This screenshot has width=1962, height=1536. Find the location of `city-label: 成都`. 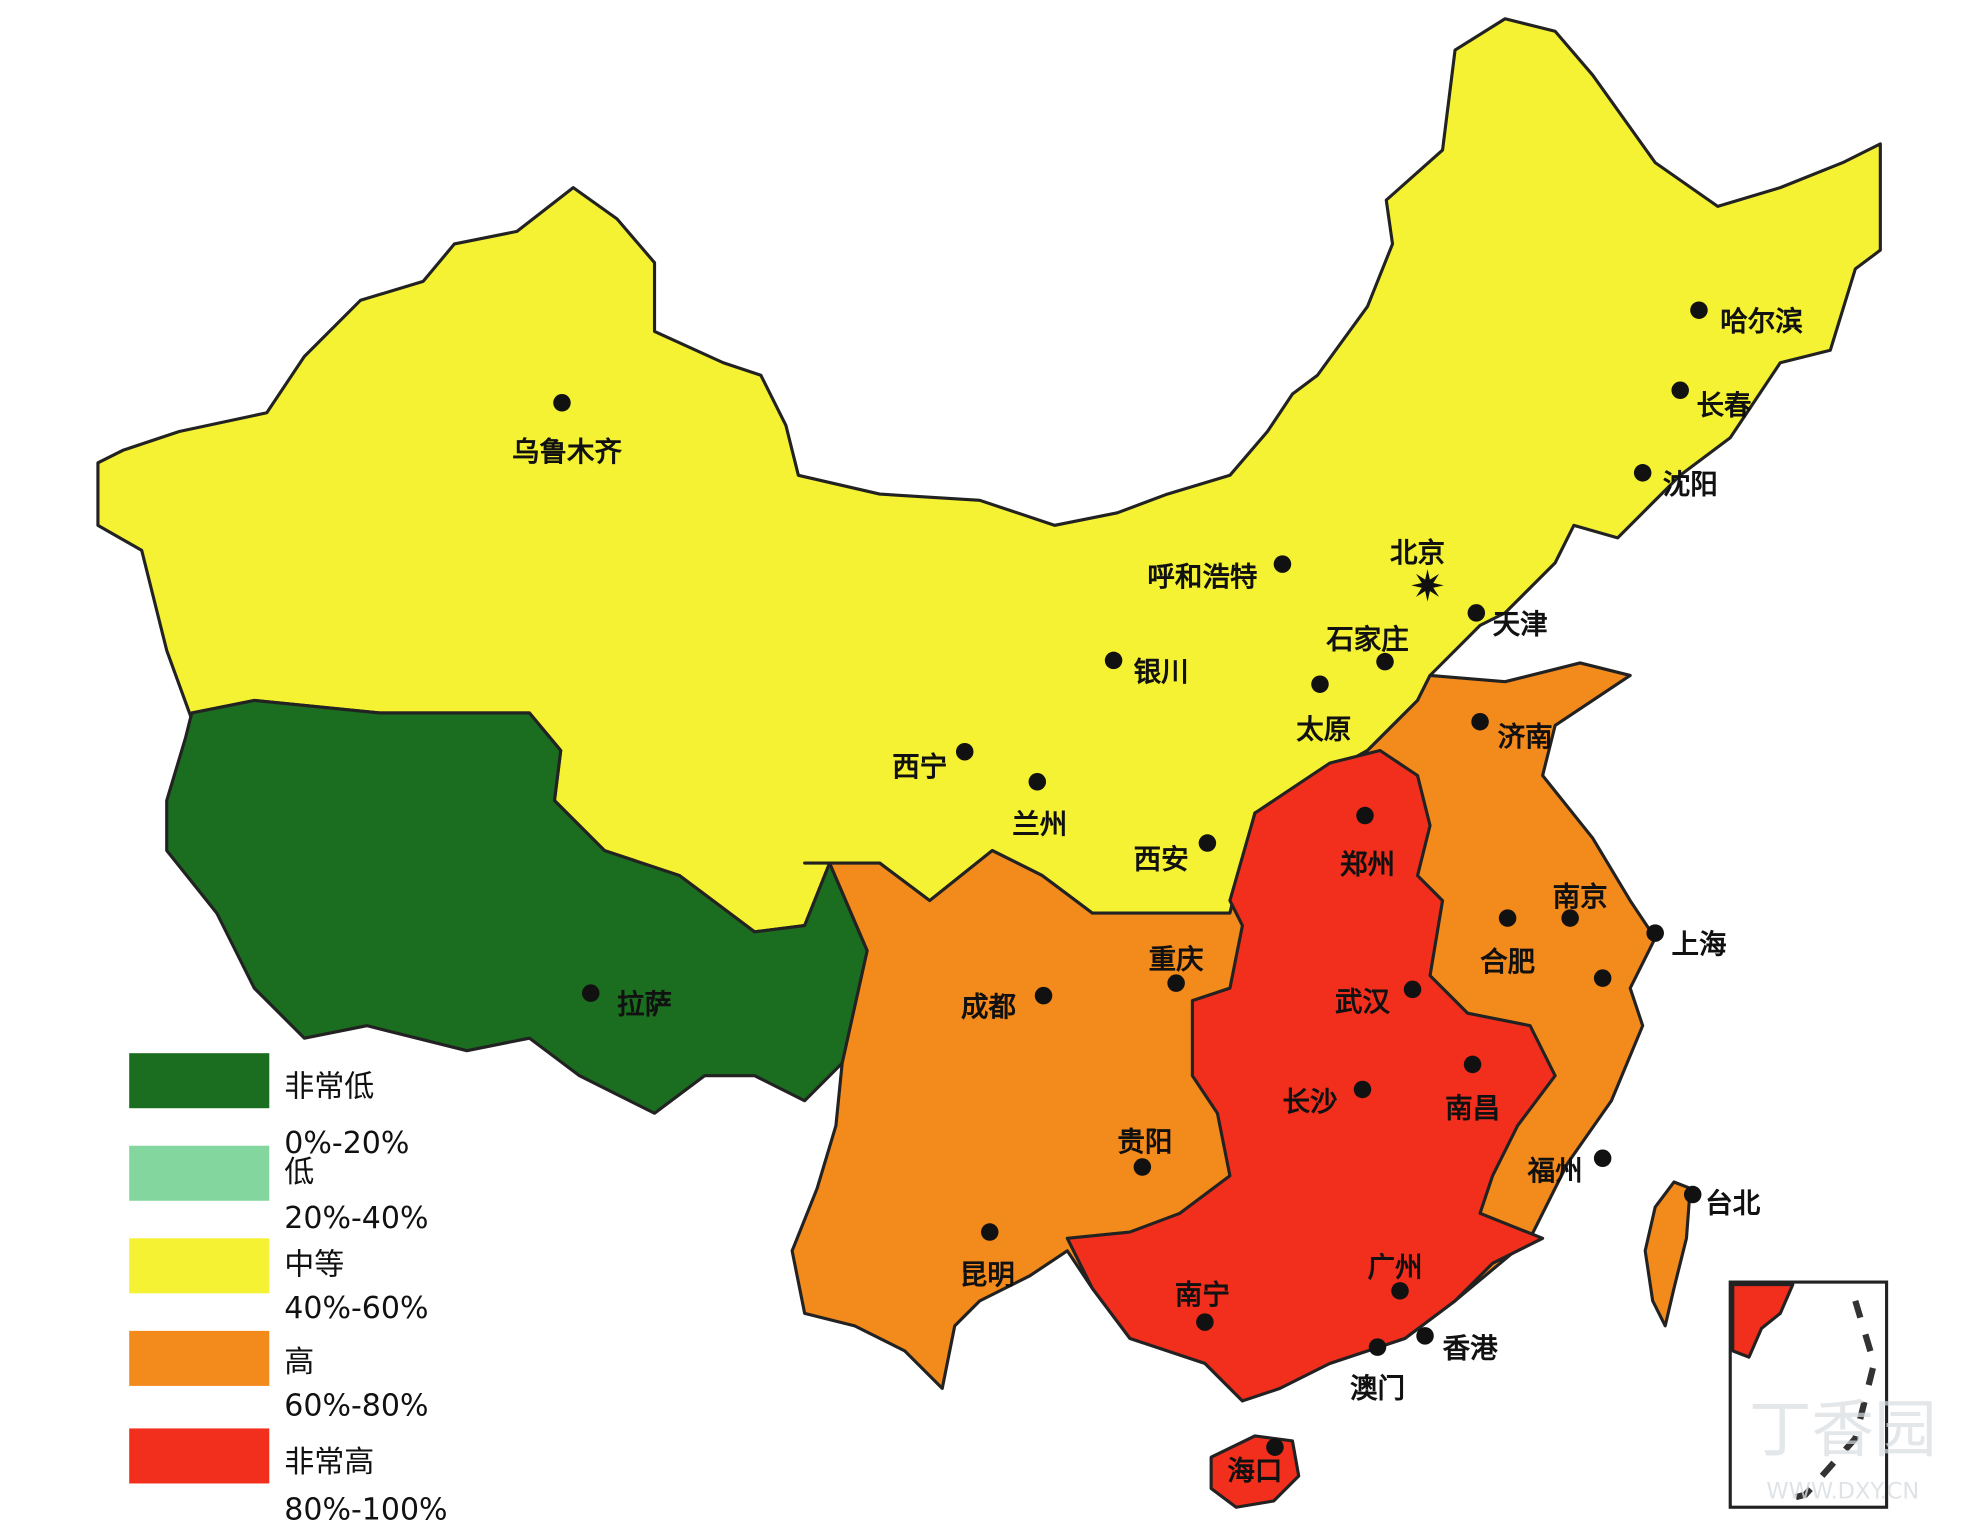

city-label: 成都 is located at coordinates (988, 1007).